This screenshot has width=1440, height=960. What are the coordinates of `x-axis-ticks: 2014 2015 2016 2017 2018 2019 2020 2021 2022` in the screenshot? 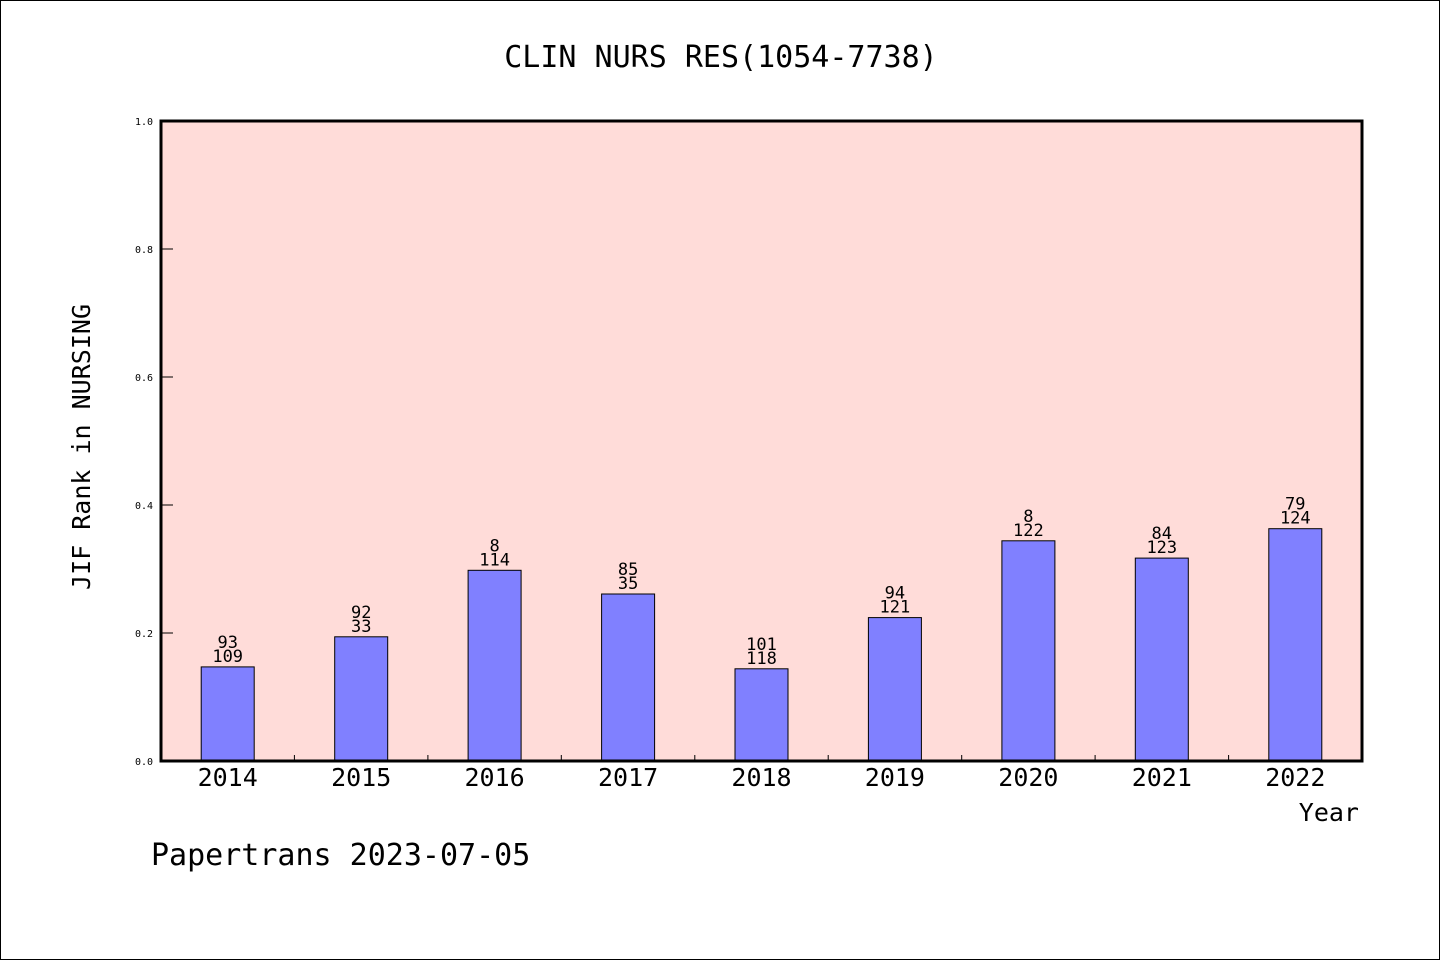 It's located at (761, 773).